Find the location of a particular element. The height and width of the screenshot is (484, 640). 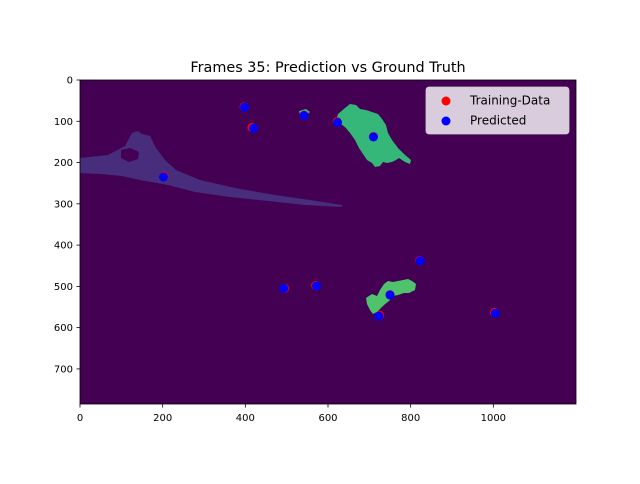

x-tick-label: 1000 is located at coordinates (493, 418).